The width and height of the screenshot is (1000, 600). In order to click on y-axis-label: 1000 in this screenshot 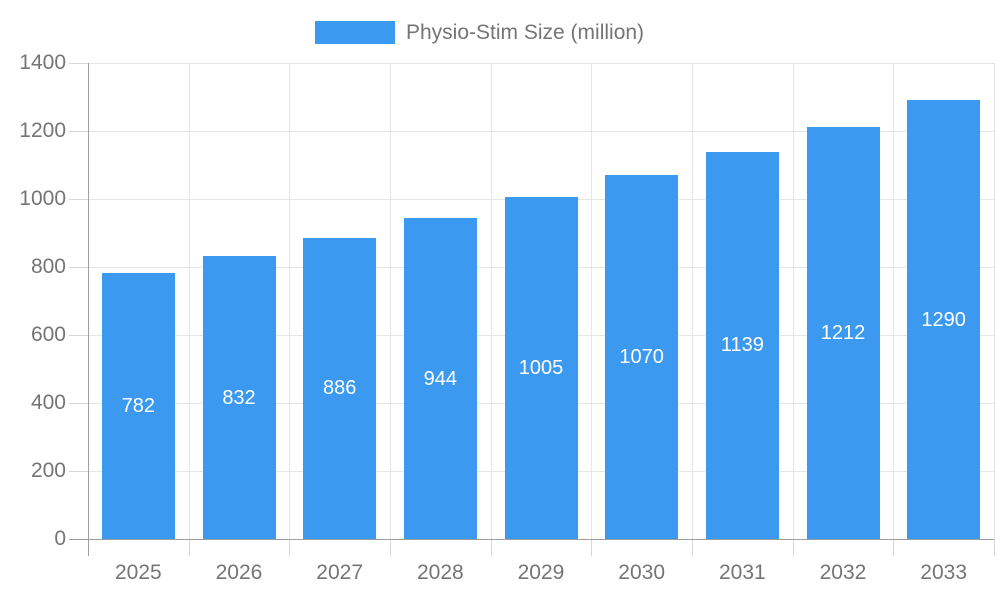, I will do `click(42, 198)`.